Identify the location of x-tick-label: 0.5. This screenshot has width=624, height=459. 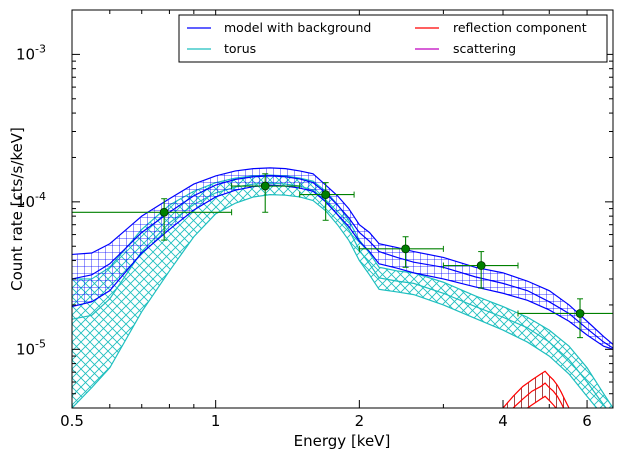
(72, 421).